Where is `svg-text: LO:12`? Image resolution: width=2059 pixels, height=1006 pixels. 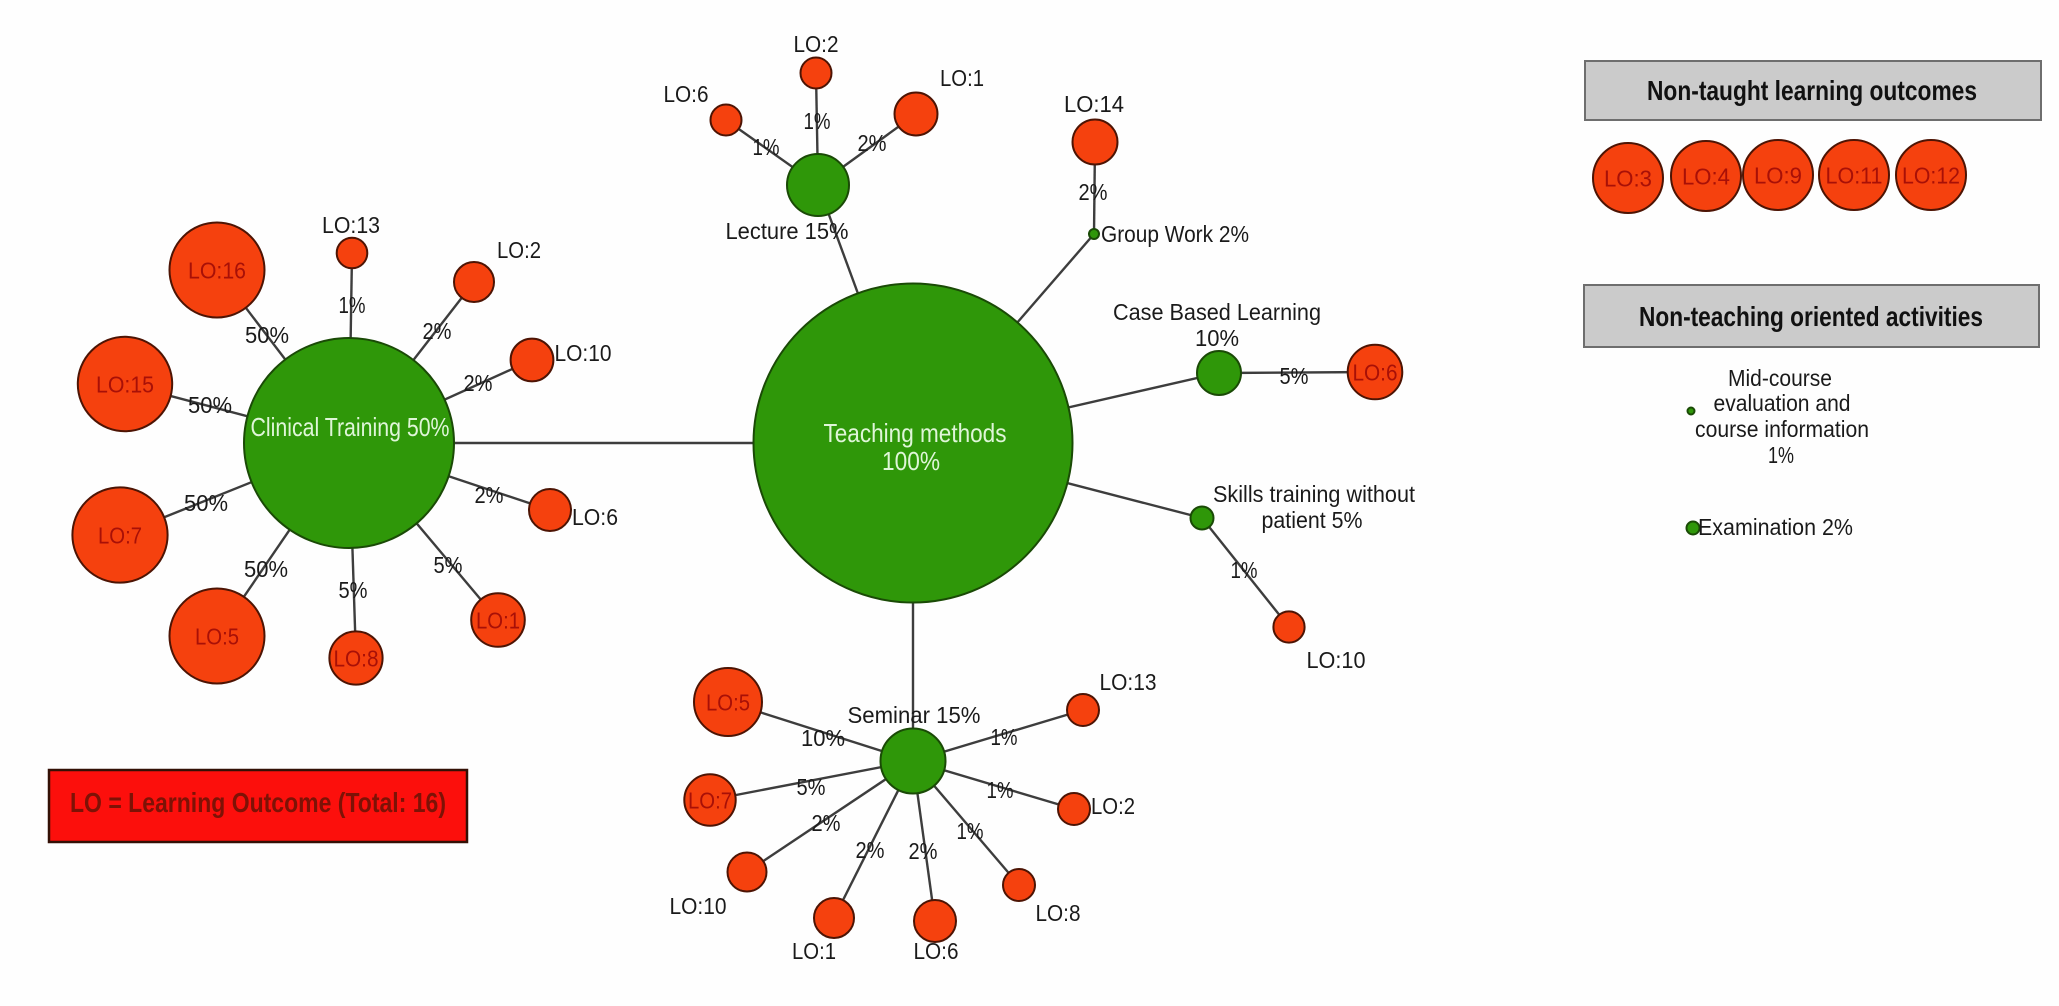
svg-text: LO:12 is located at coordinates (1931, 176).